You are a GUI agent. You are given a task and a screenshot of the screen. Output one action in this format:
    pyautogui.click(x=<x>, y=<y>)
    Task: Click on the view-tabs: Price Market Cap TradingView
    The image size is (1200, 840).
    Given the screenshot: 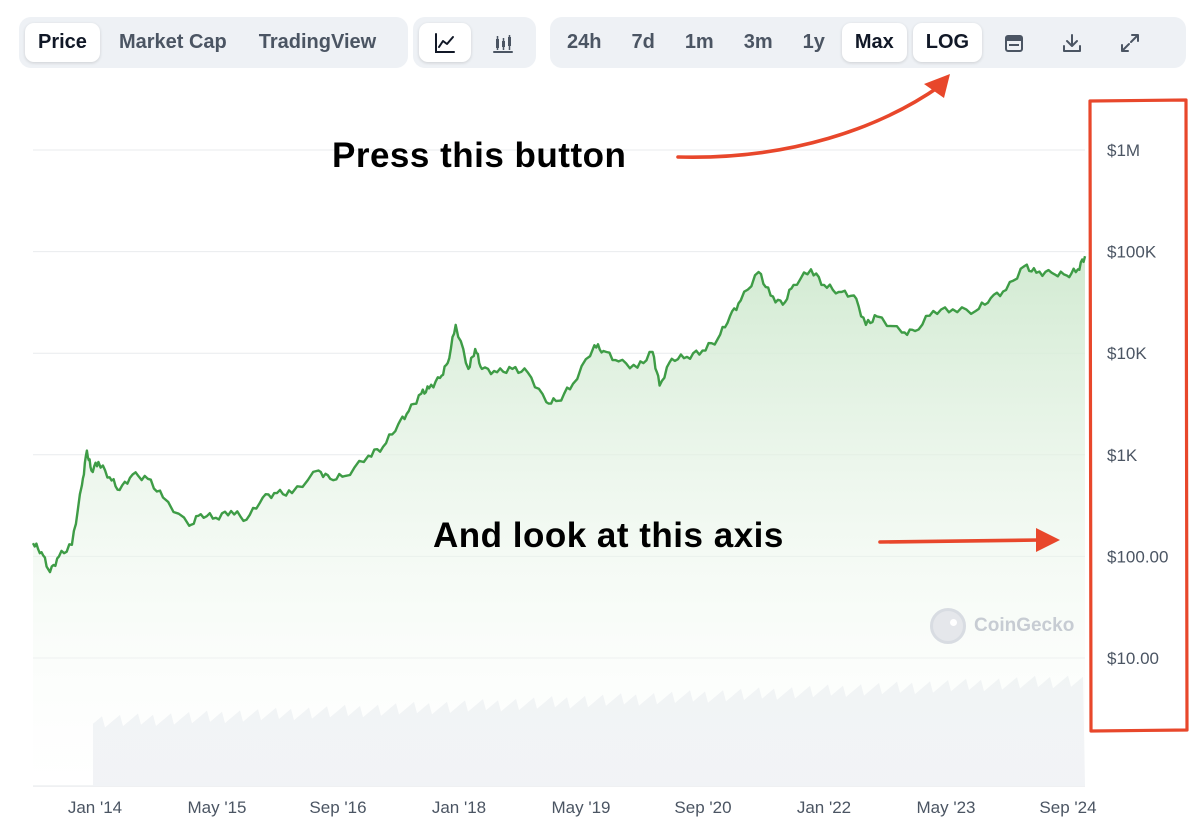 What is the action you would take?
    pyautogui.click(x=213, y=42)
    